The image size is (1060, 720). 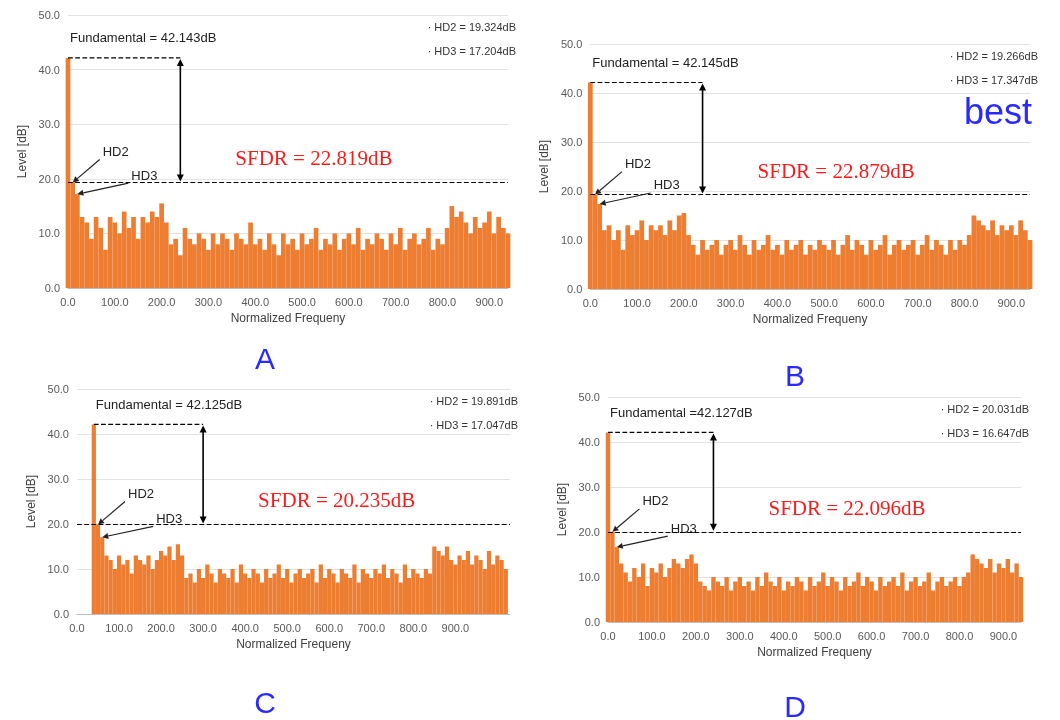 What do you see at coordinates (265, 358) in the screenshot?
I see `text: A` at bounding box center [265, 358].